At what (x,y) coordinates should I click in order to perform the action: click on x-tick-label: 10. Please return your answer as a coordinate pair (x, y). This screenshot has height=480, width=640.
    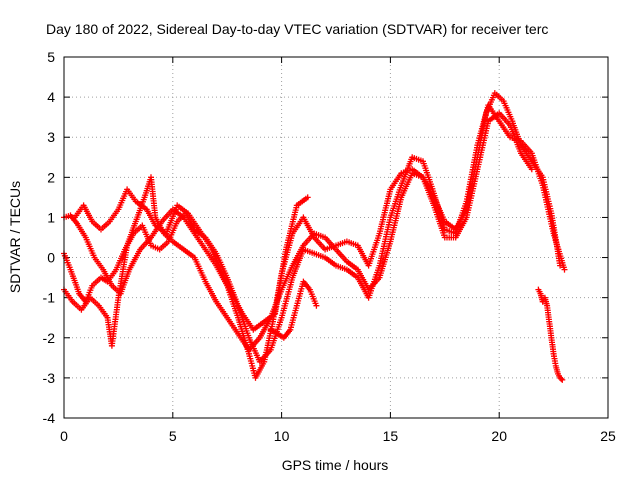
    Looking at the image, I should click on (282, 436).